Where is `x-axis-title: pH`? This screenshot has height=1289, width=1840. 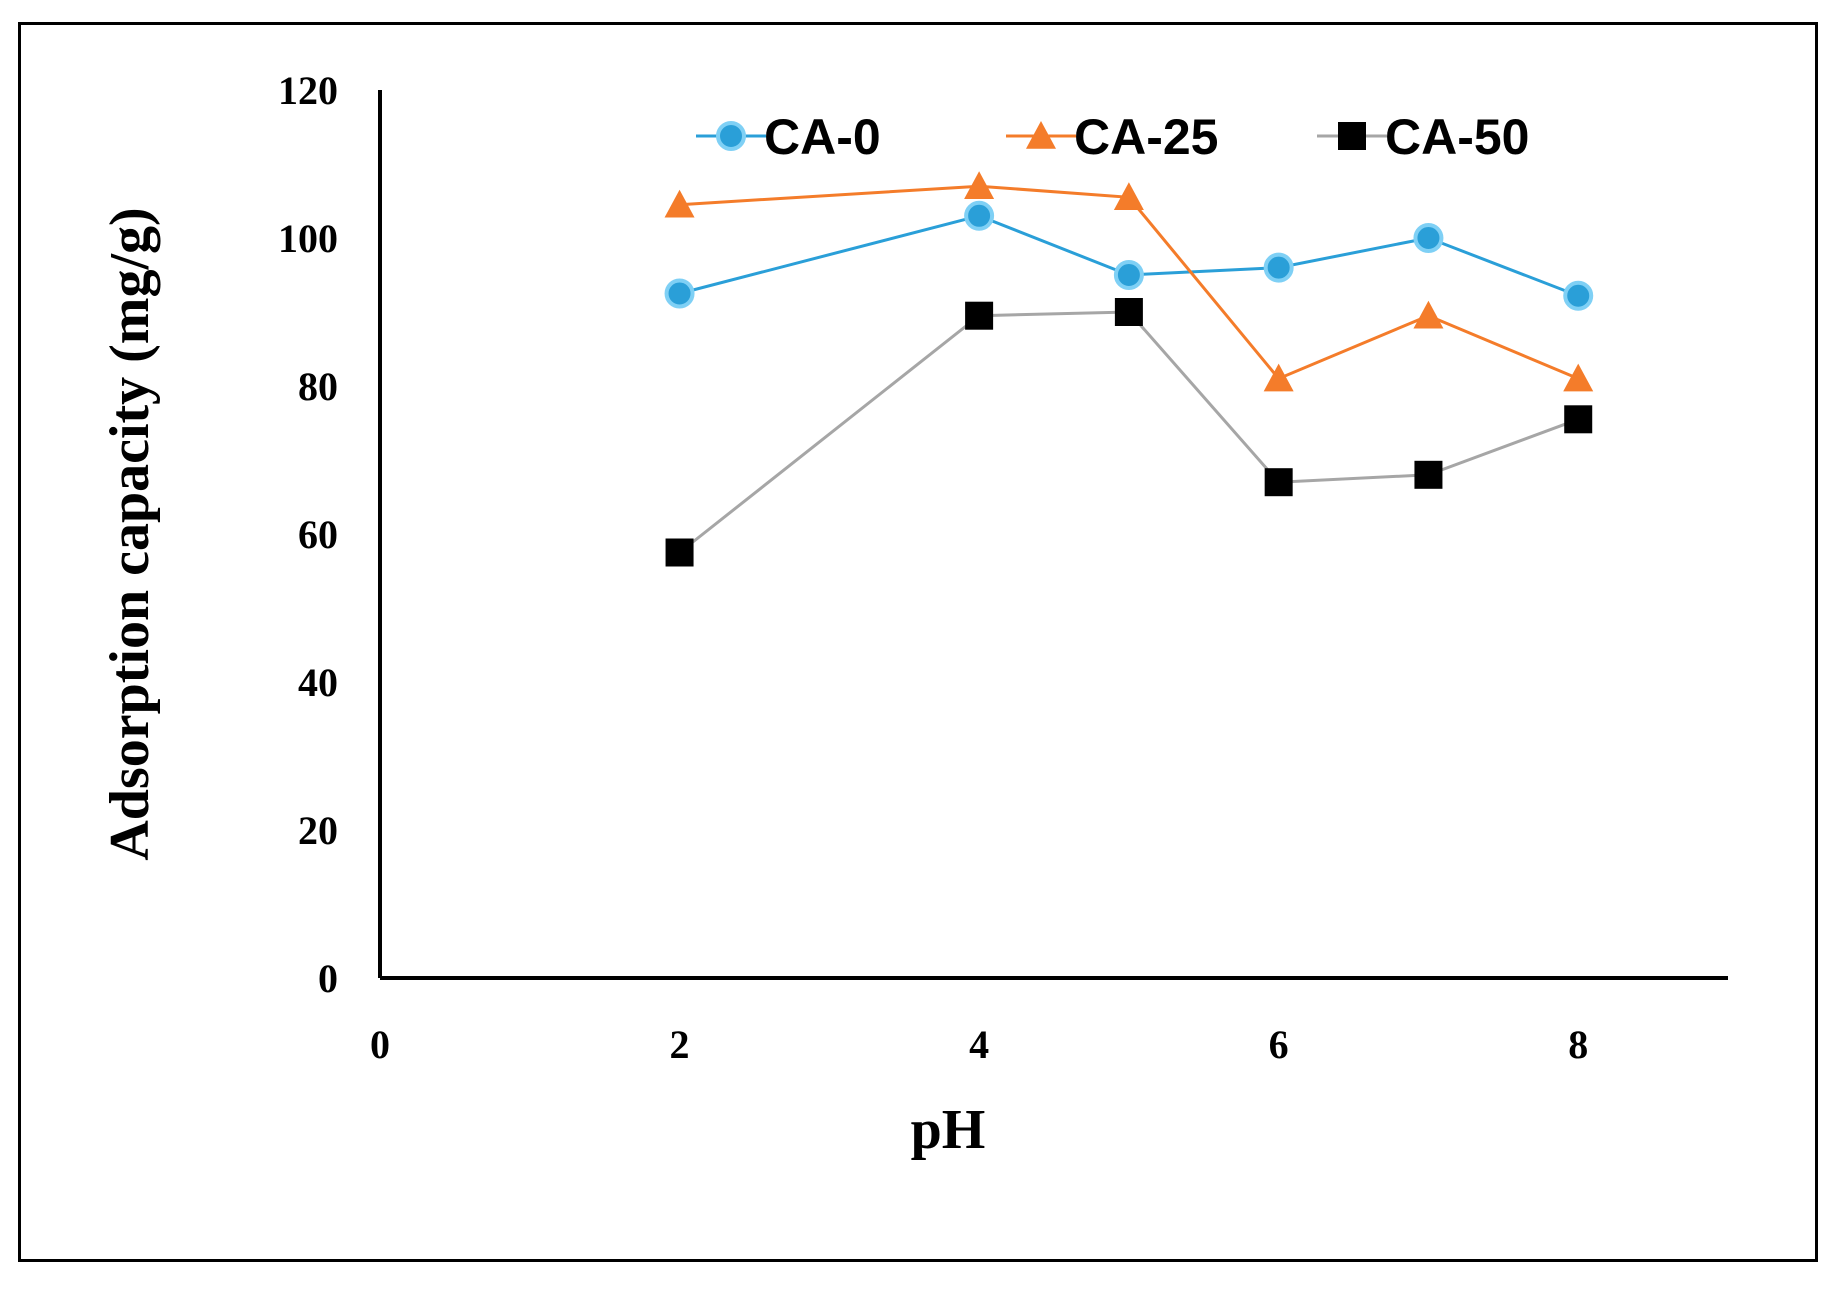
x-axis-title: pH is located at coordinates (948, 1130).